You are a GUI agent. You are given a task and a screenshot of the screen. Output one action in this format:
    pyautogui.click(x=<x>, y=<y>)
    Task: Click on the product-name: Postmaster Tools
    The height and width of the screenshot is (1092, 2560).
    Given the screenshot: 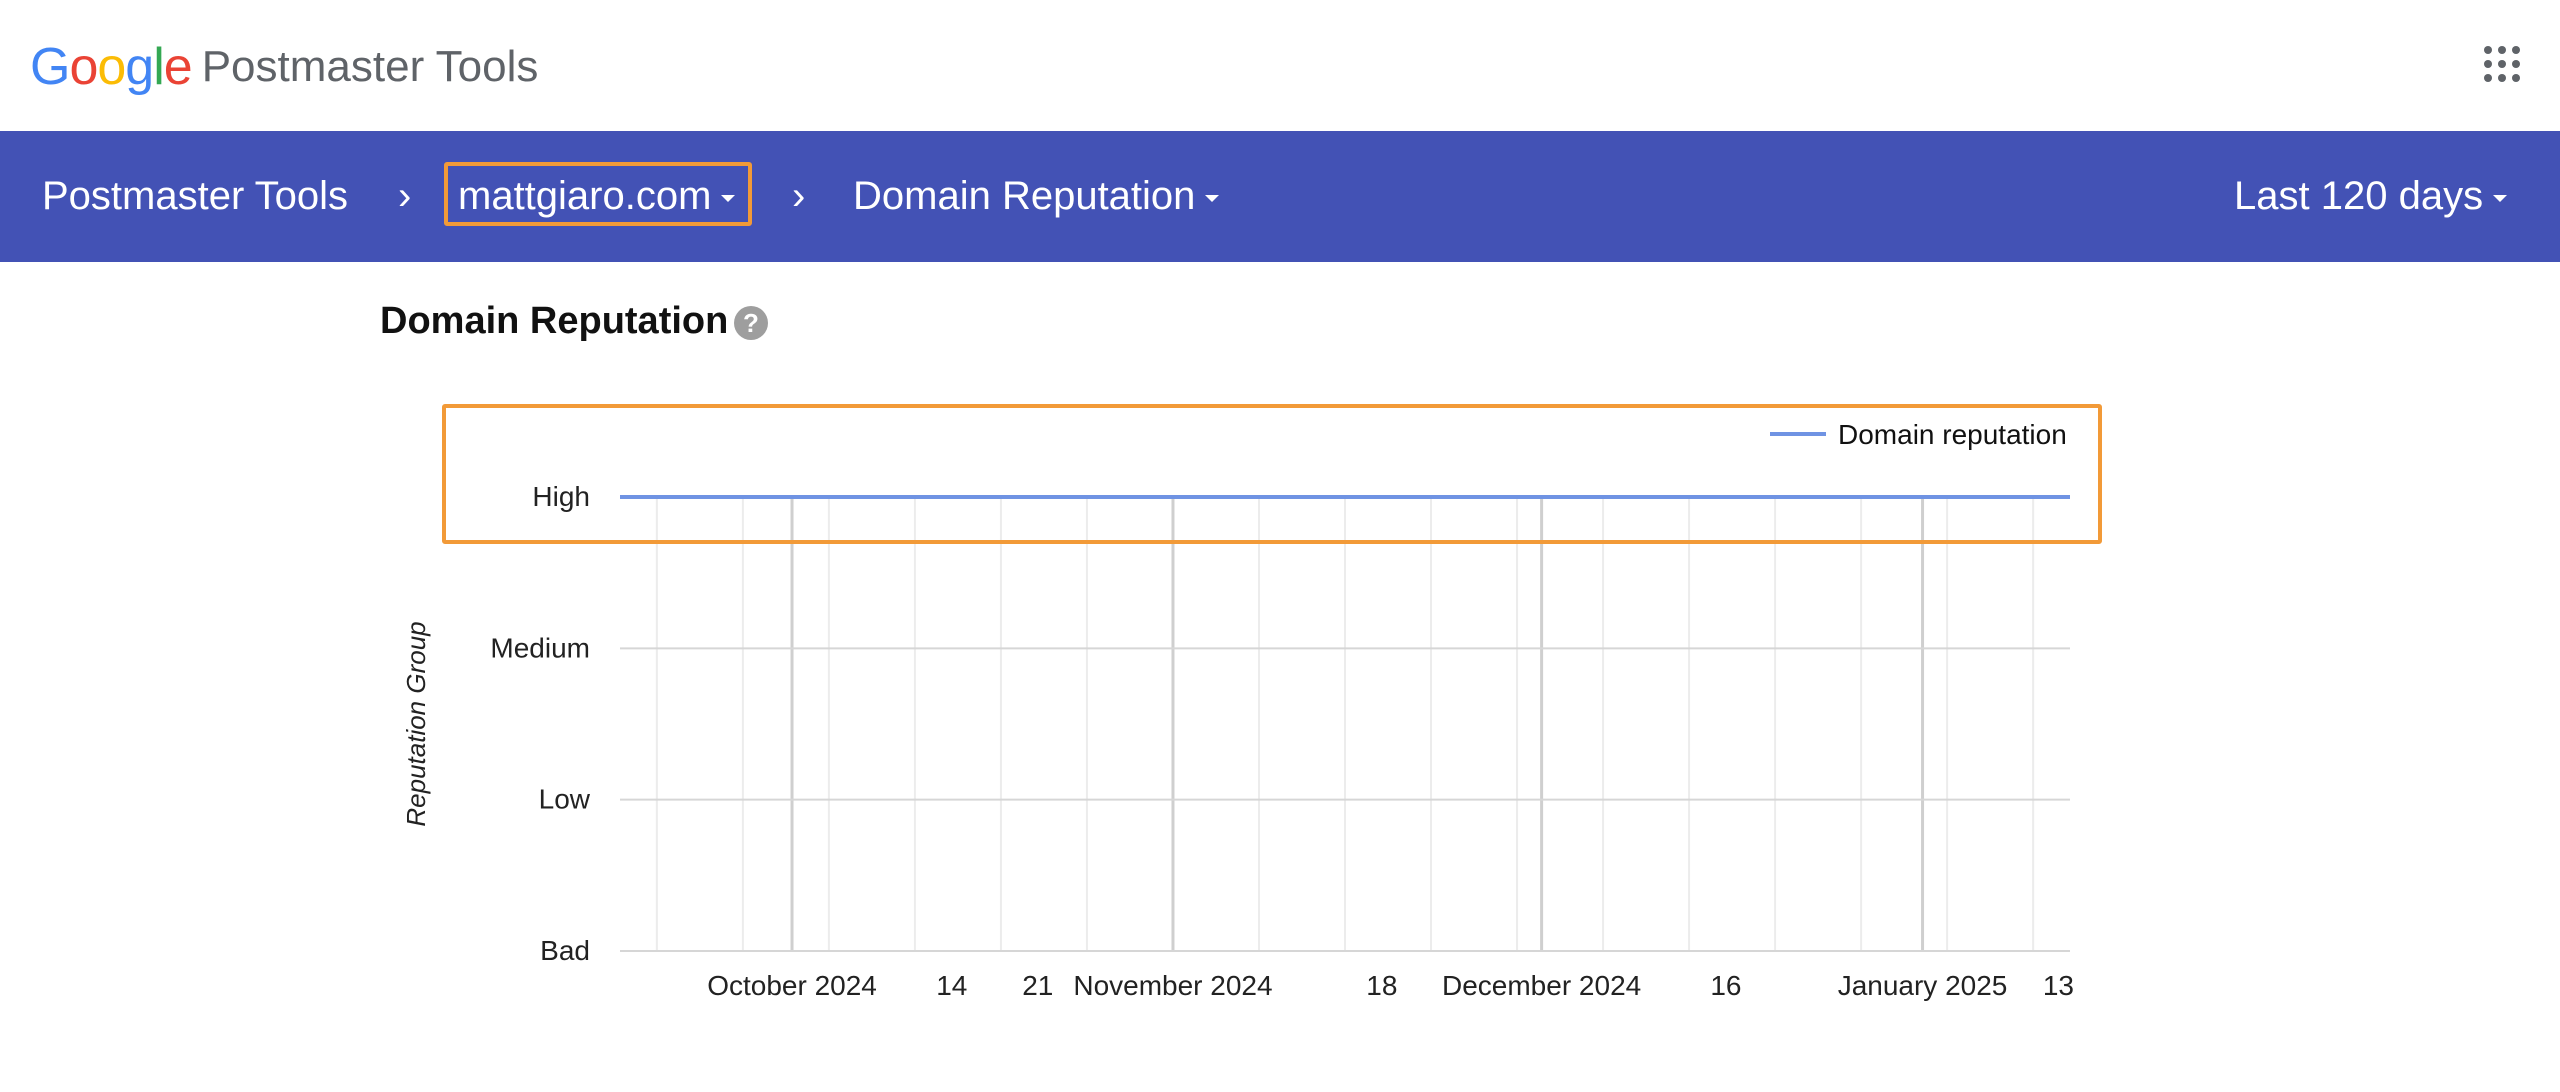 What is the action you would take?
    pyautogui.click(x=370, y=66)
    